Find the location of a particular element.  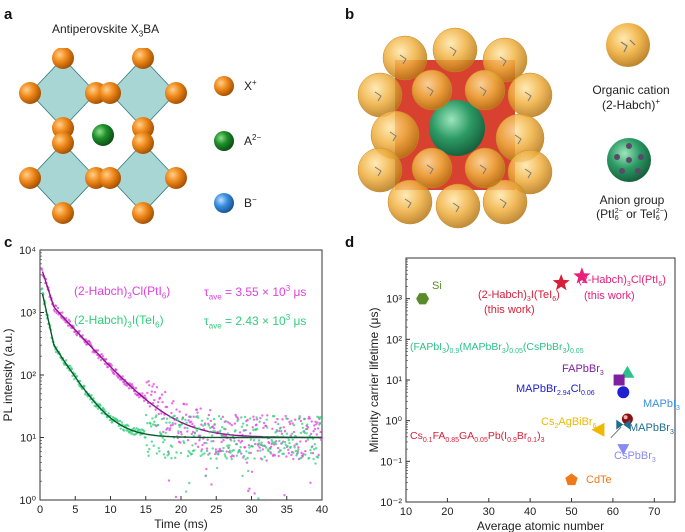

csf-3: GA is located at coordinates (467, 436).